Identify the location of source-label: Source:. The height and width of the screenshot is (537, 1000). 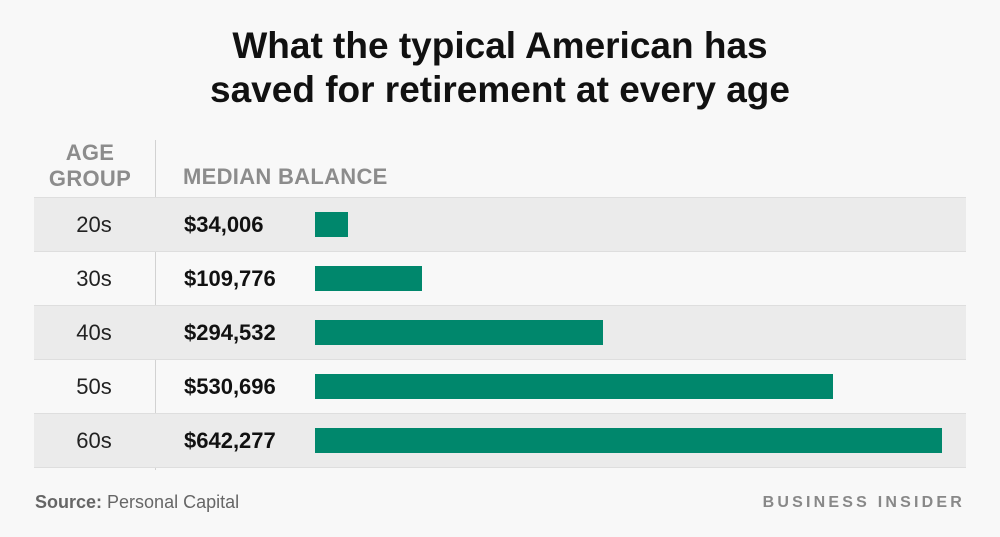
(69, 502).